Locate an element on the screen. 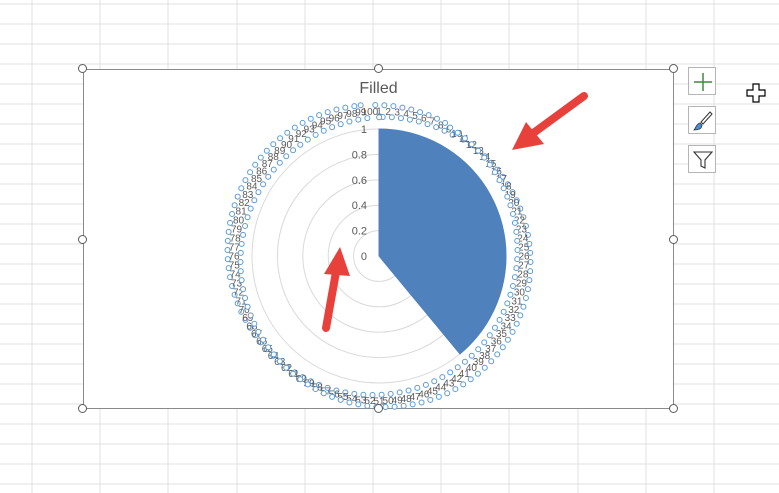  category-label-group: 39 is located at coordinates (478, 361).